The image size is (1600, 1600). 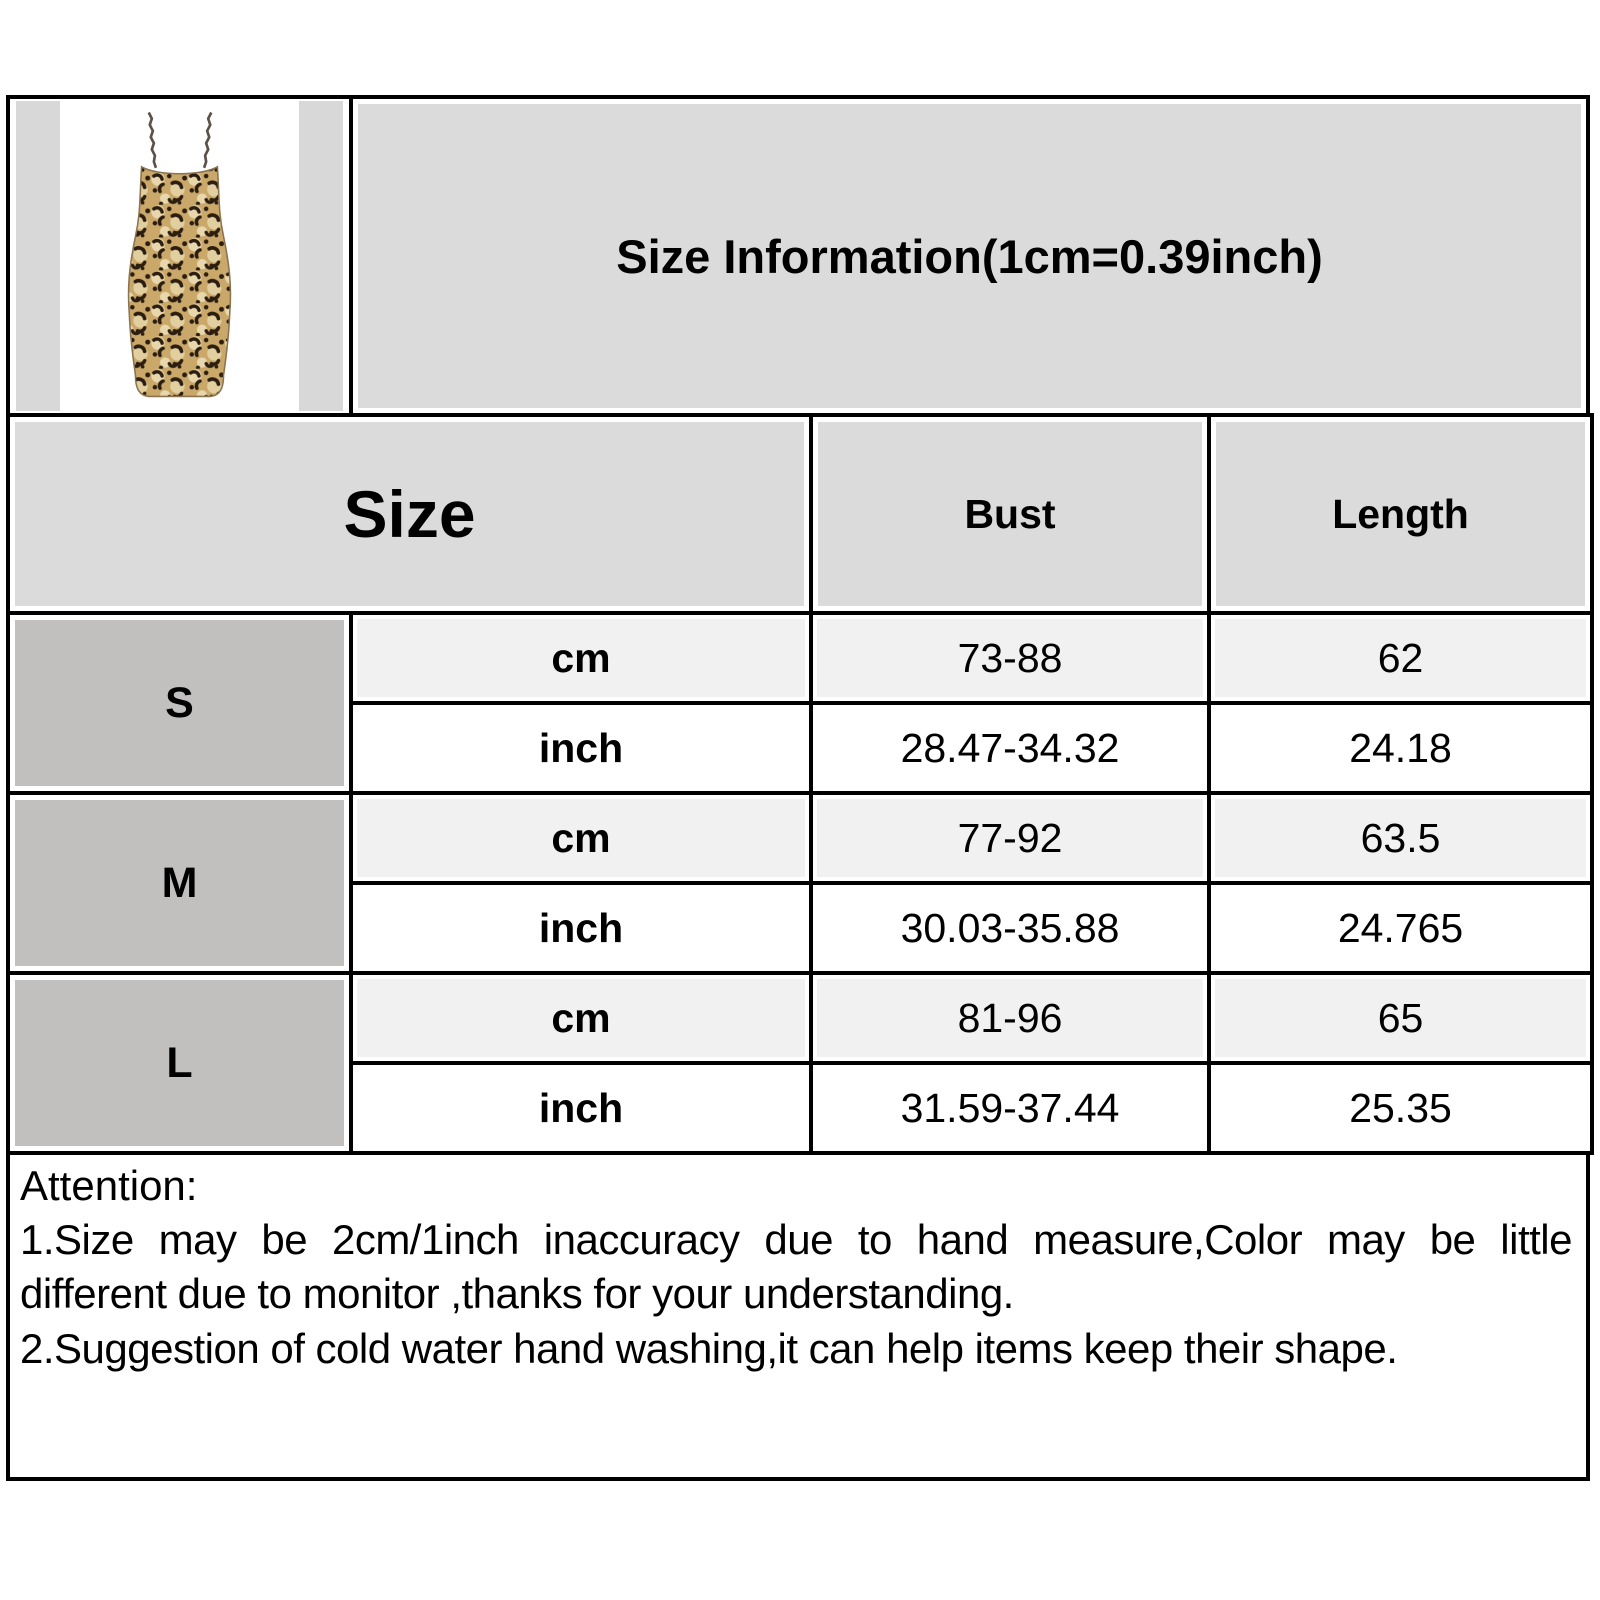 What do you see at coordinates (1010, 658) in the screenshot?
I see `bust-value: 73-88` at bounding box center [1010, 658].